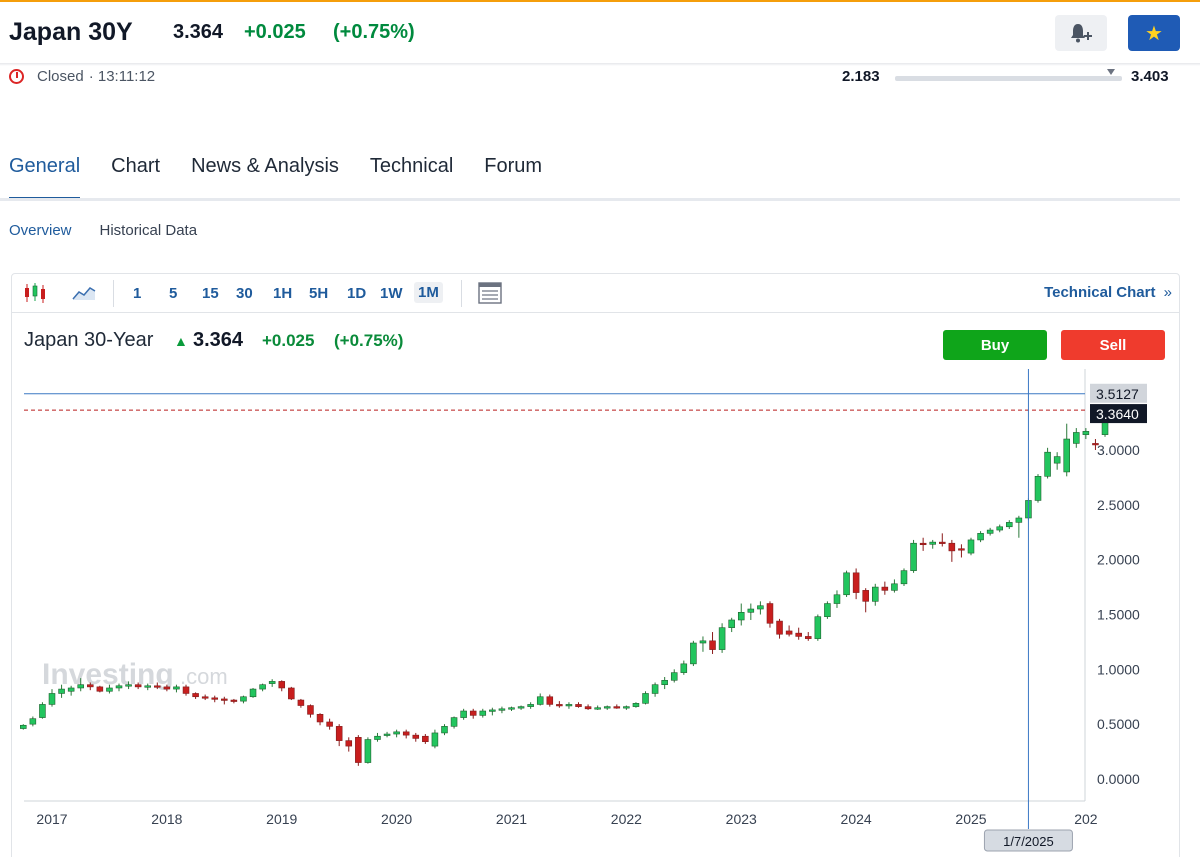 Image resolution: width=1200 pixels, height=857 pixels. I want to click on x-tick-label: 2017, so click(51, 819).